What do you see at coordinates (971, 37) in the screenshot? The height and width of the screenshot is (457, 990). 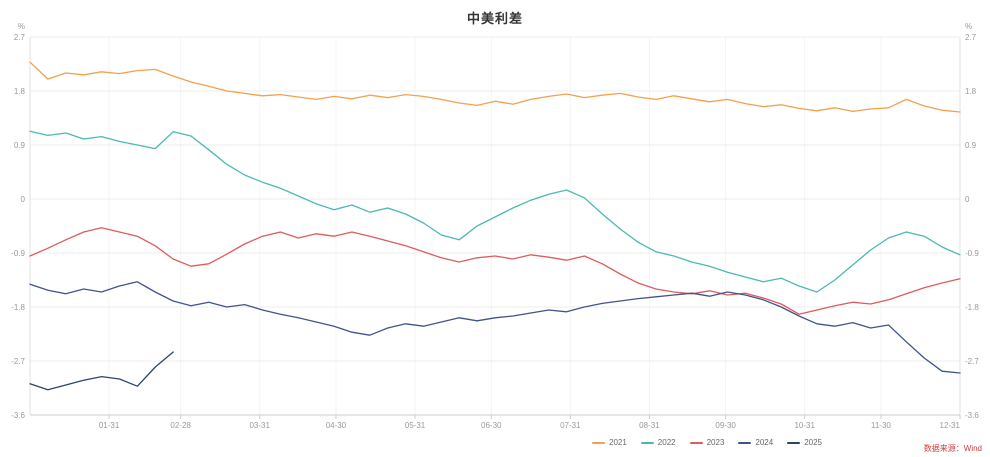 I see `y-tick-label-right: 2.7` at bounding box center [971, 37].